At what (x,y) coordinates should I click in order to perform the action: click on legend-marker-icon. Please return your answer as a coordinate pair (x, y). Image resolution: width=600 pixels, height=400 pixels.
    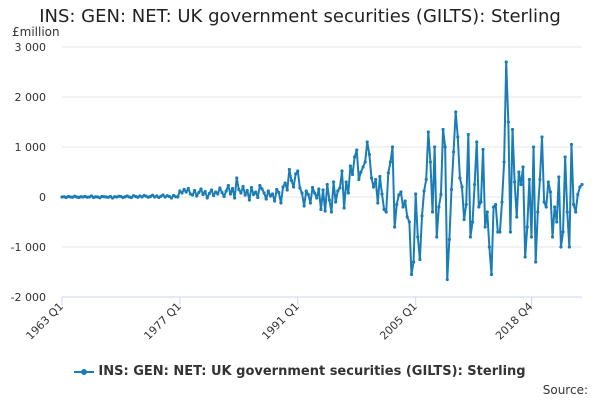
    Looking at the image, I should click on (84, 372).